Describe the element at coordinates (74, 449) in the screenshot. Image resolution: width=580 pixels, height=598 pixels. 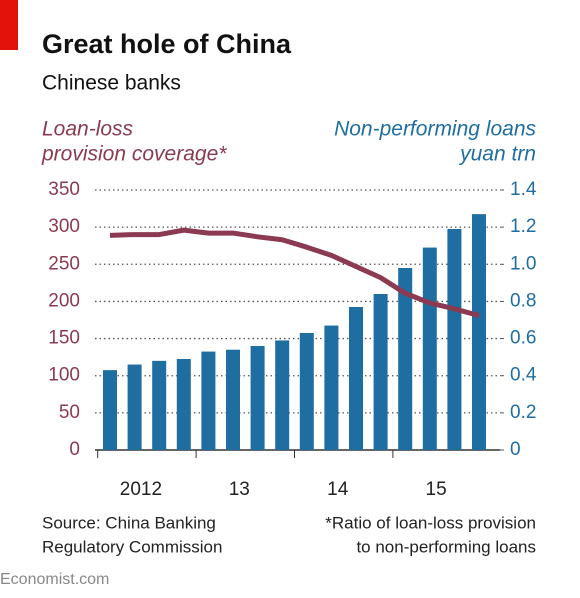
I see `y-tick-label: 0` at that location.